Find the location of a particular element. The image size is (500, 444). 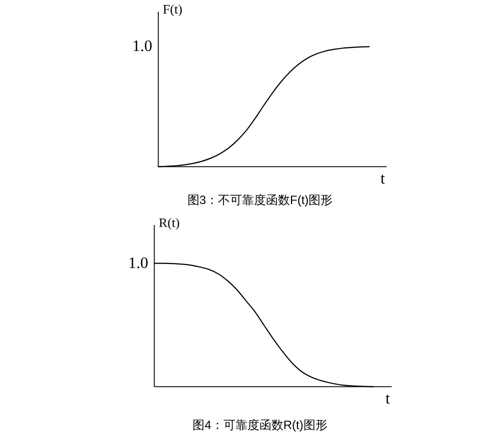

text: 图3：不可靠度函数F(t)图形 is located at coordinates (260, 200).